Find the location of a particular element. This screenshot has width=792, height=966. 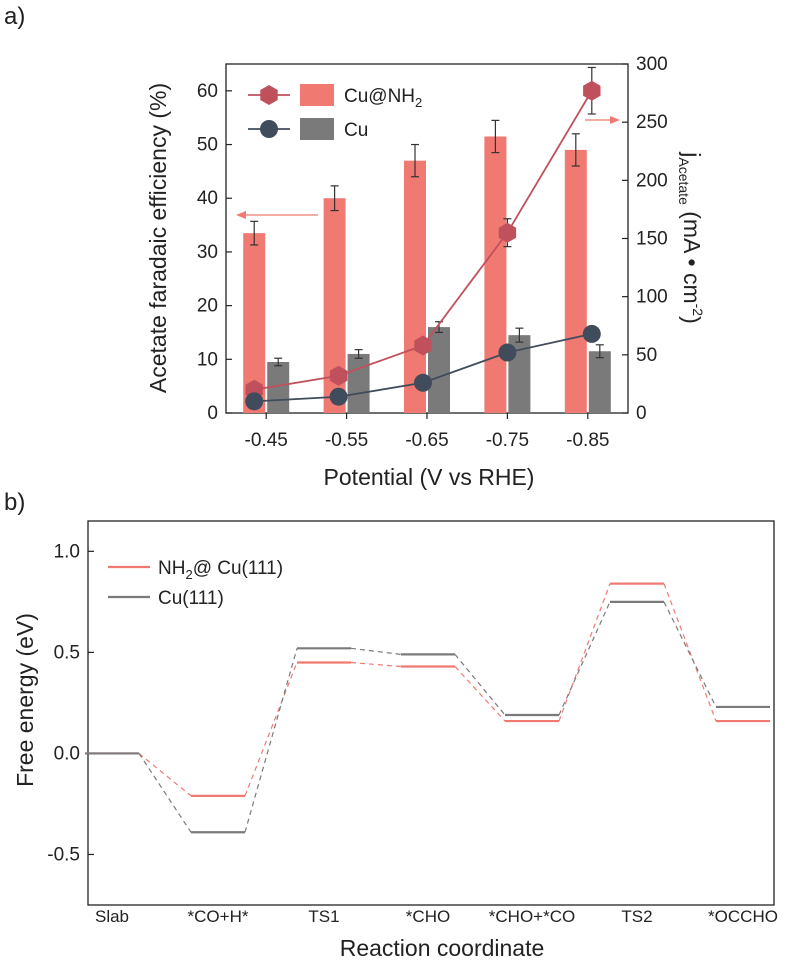

legend-label-cu-nh2: Cu@NH2 is located at coordinates (383, 98).